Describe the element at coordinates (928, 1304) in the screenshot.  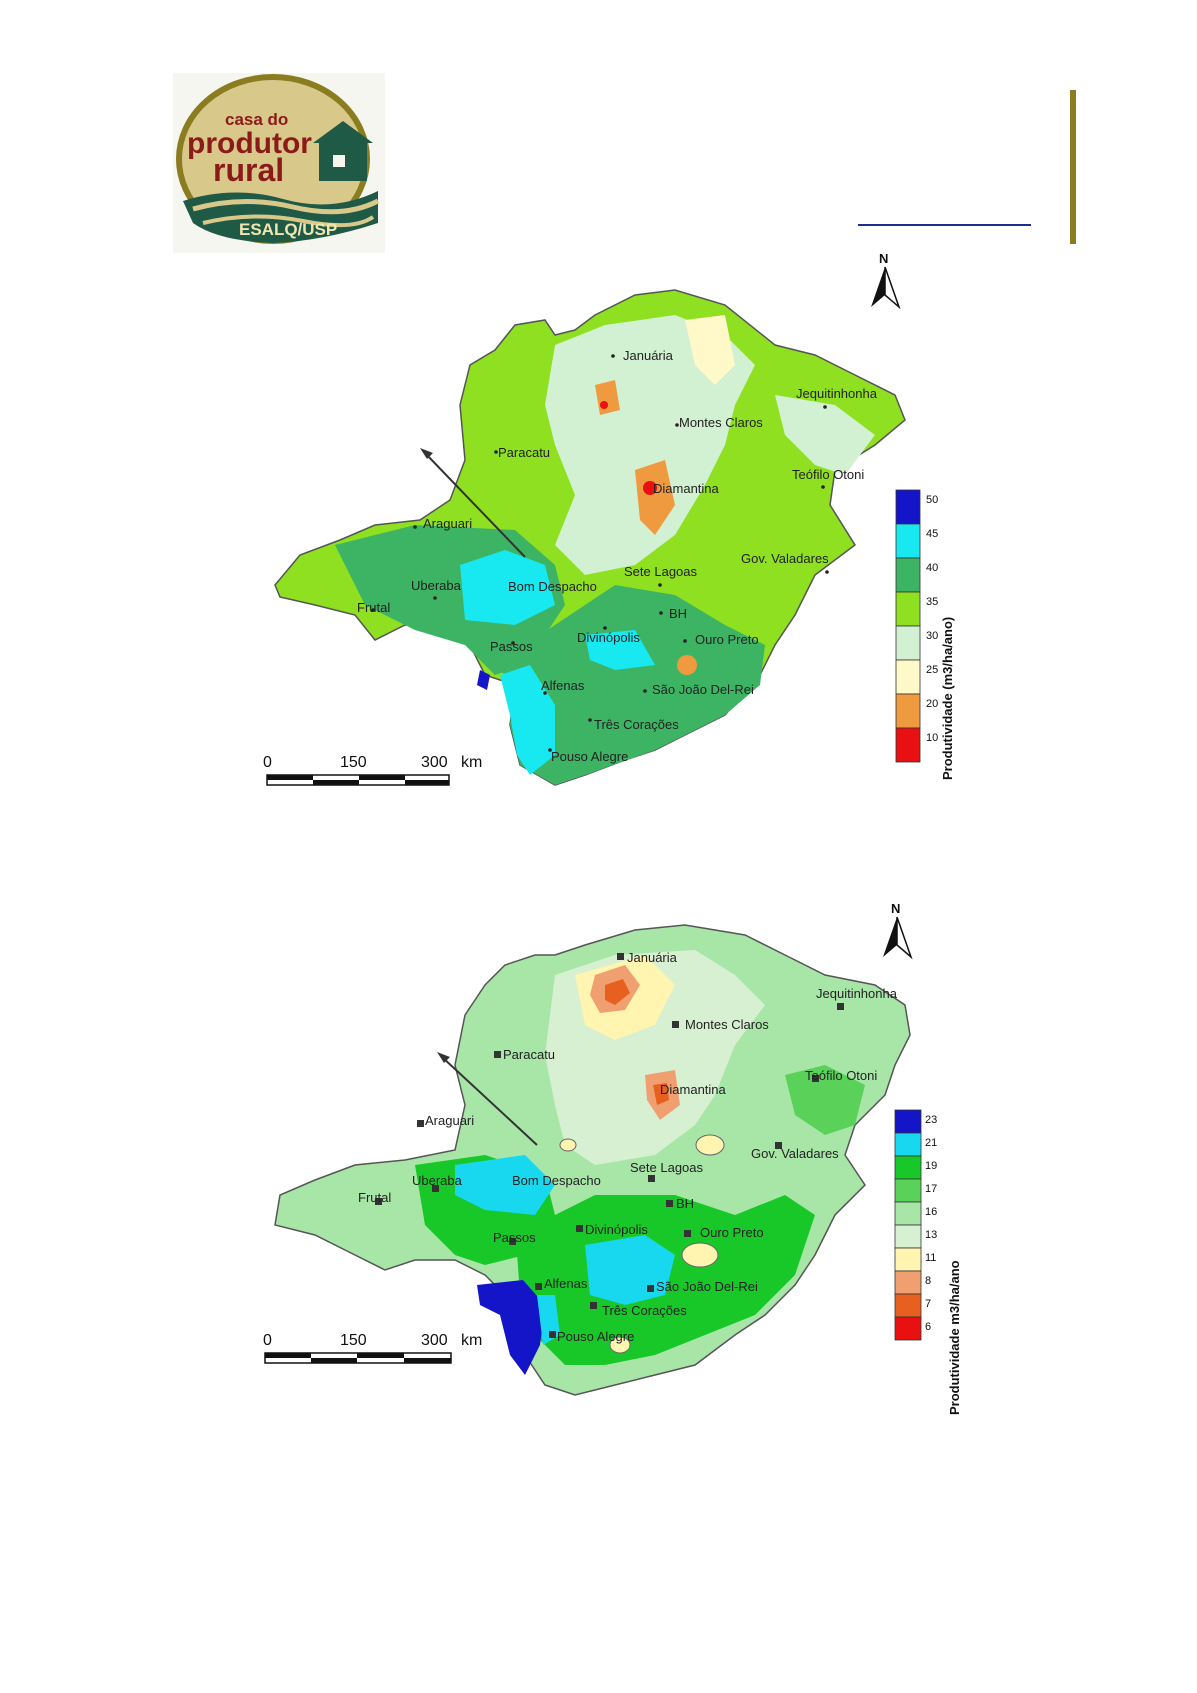
I see `legend-value: 7` at that location.